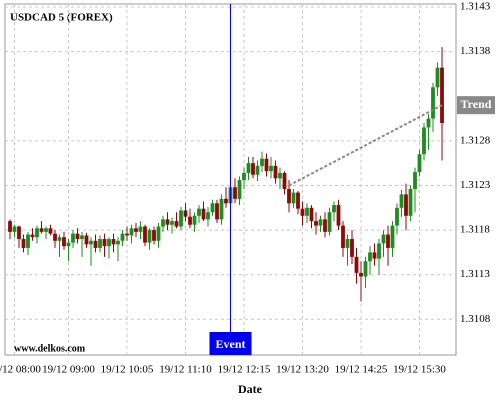 This screenshot has height=400, width=500. I want to click on watermark: www.delkos.com, so click(50, 348).